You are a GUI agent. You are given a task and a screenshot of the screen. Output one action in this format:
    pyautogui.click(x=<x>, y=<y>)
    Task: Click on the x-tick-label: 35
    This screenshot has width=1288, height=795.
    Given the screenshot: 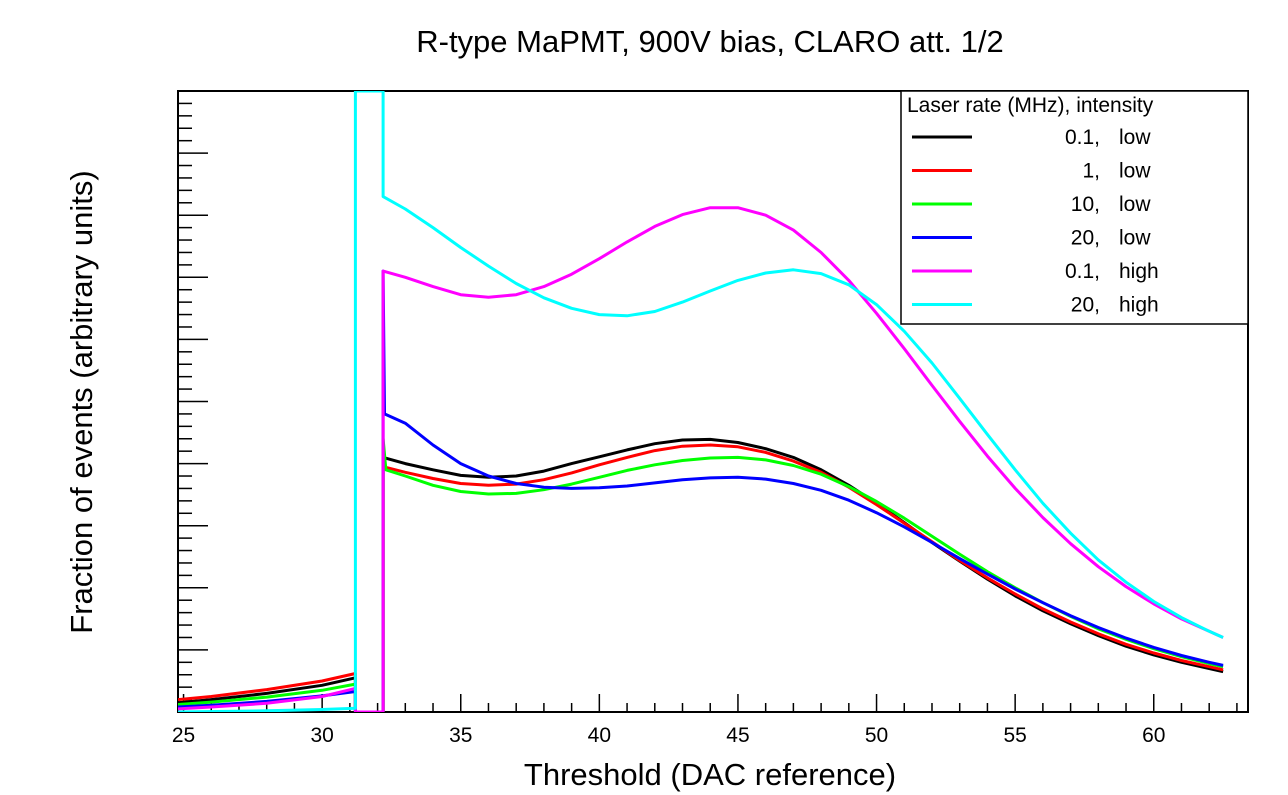 What is the action you would take?
    pyautogui.click(x=460, y=735)
    